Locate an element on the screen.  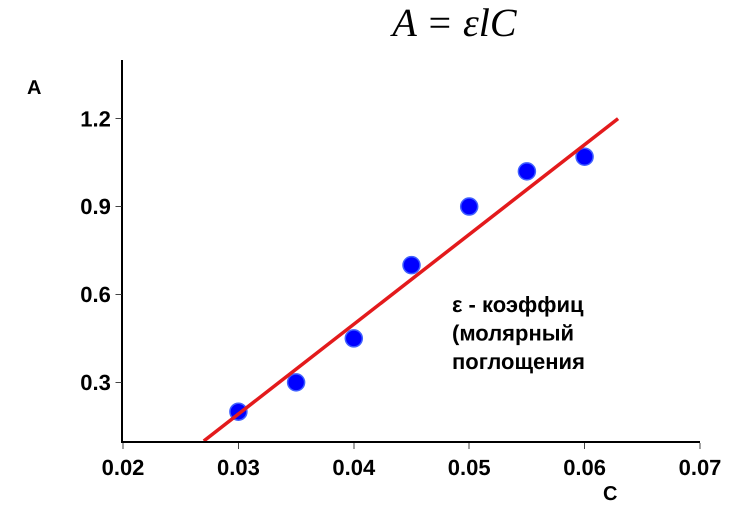
chart-title: A = εlC is located at coordinates (453, 22).